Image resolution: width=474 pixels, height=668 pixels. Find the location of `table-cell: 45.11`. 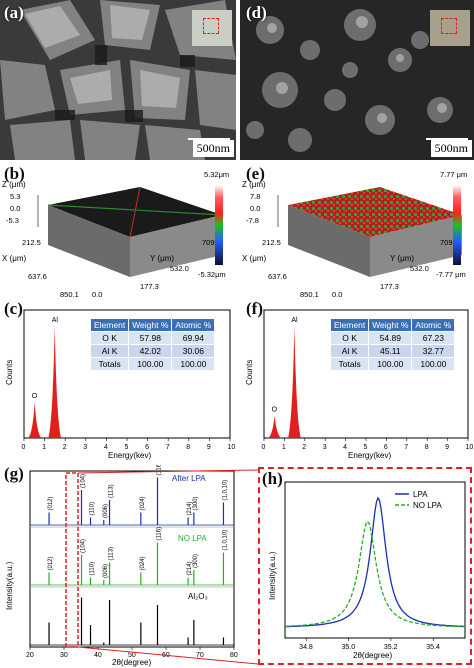

table-cell: 45.11 is located at coordinates (390, 351).